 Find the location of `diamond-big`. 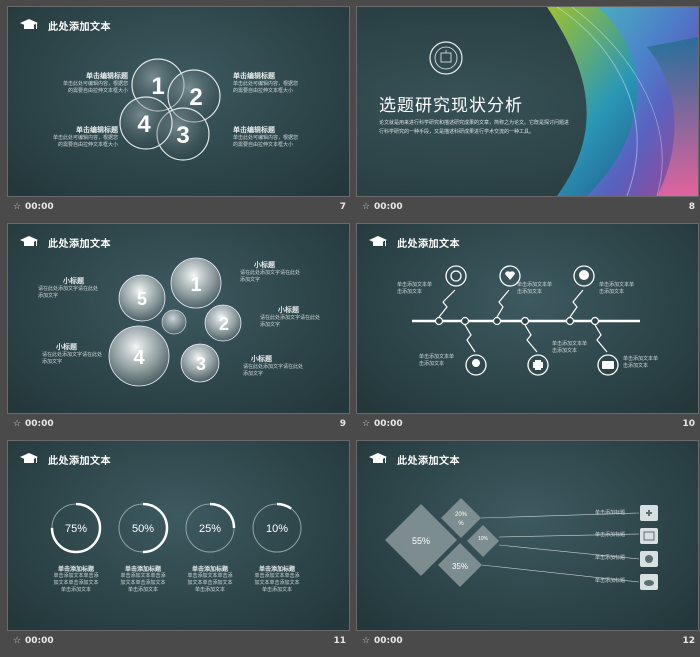

diamond-big is located at coordinates (421, 540).